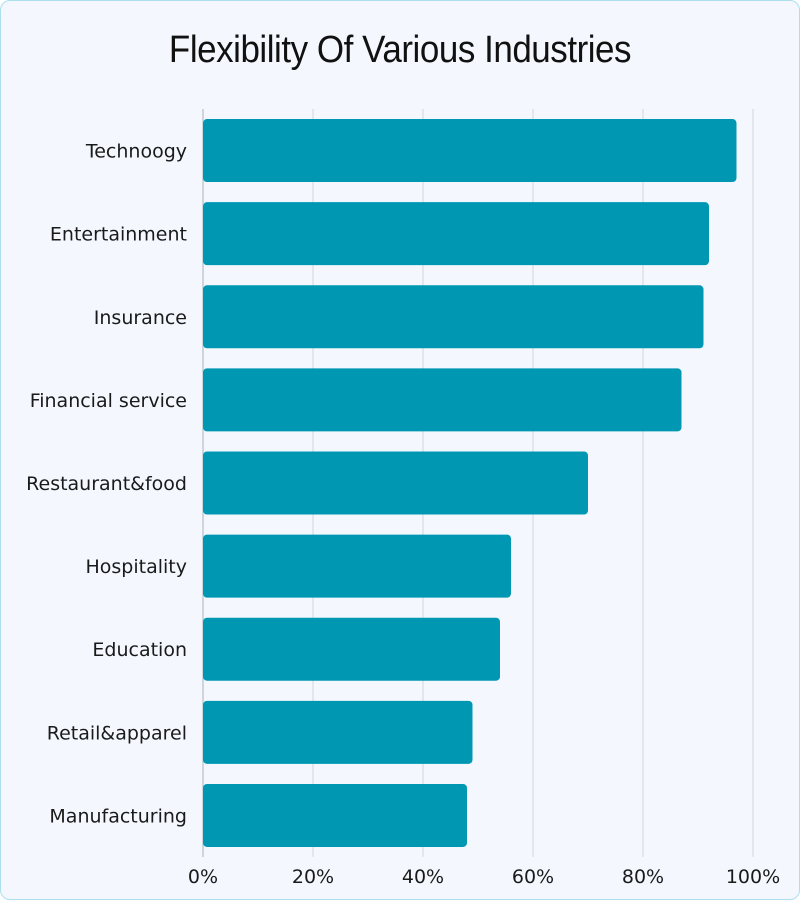 This screenshot has width=800, height=900. I want to click on x-tick-label: 0%, so click(203, 877).